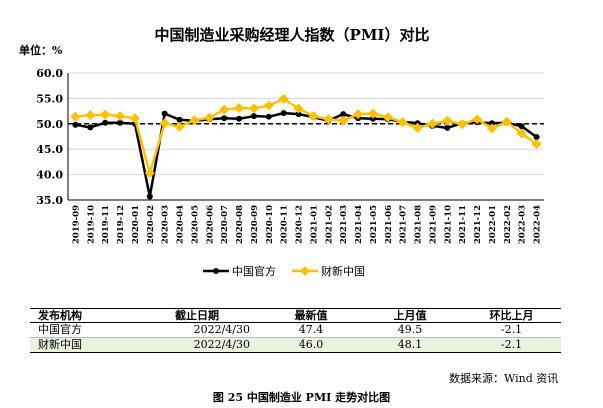 The width and height of the screenshot is (603, 408). What do you see at coordinates (49, 175) in the screenshot?
I see `y-tick-label: 40.0` at bounding box center [49, 175].